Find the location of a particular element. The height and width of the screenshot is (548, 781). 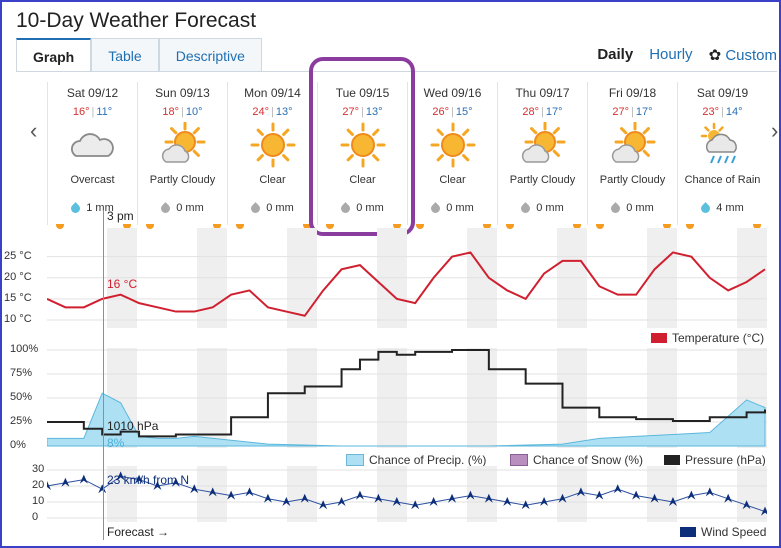

day-condition: Chance of Rain is located at coordinates (722, 180).